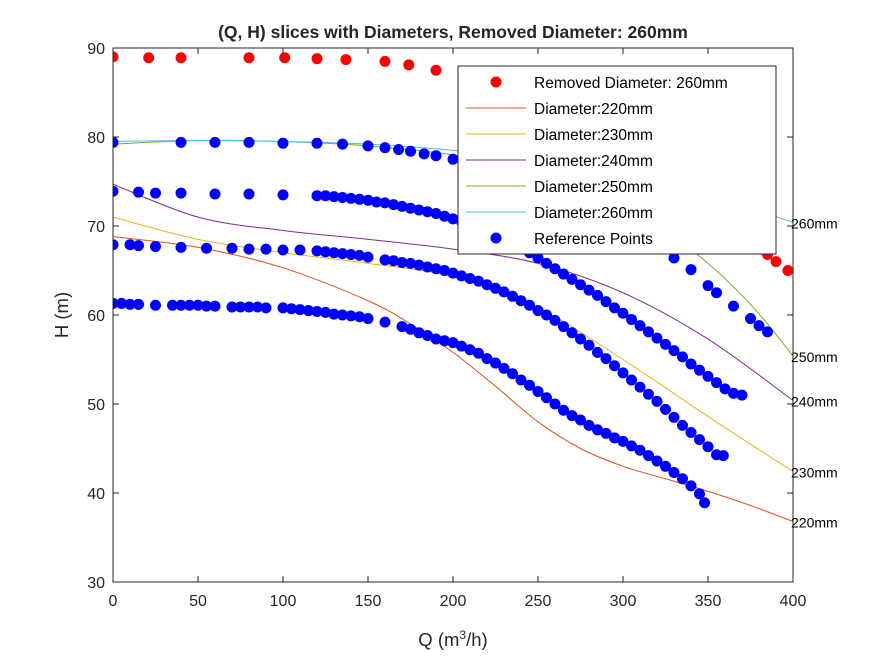 The height and width of the screenshot is (656, 875). I want to click on y-tick-label: 80, so click(96, 138).